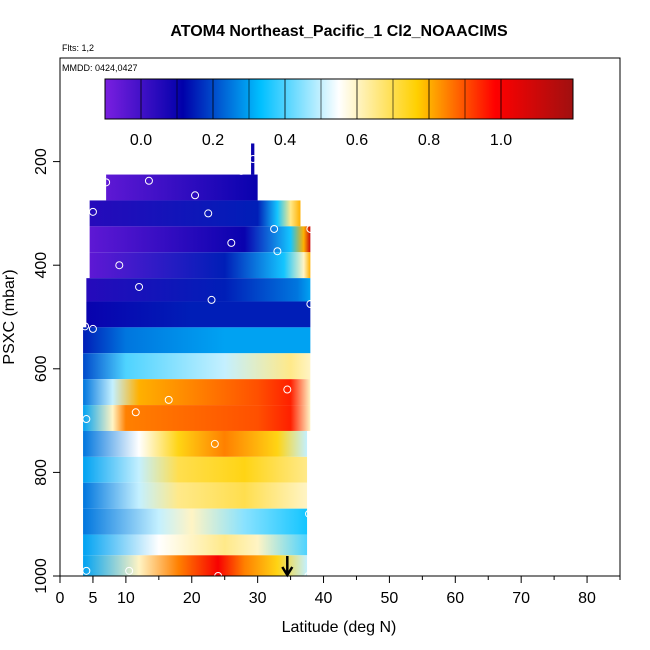 The image size is (650, 650). Describe the element at coordinates (41, 368) in the screenshot. I see `y-tick-label: 600` at that location.